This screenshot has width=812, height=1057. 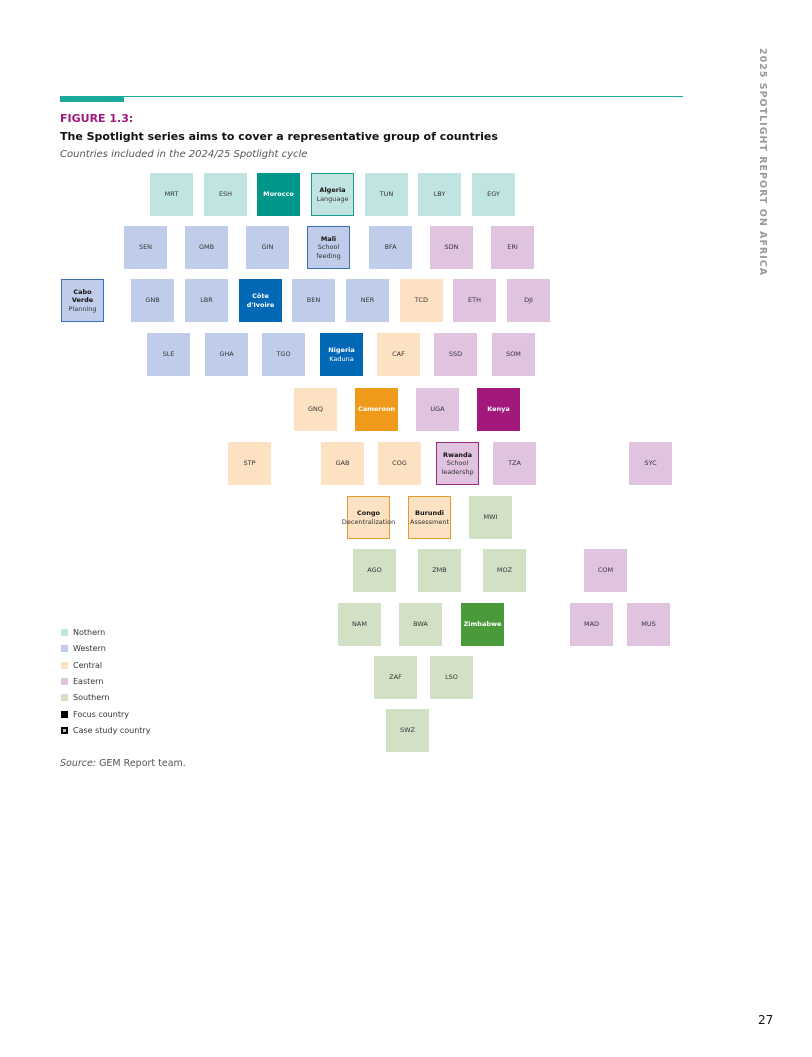 What do you see at coordinates (283, 354) in the screenshot?
I see `tile-name: TGO` at bounding box center [283, 354].